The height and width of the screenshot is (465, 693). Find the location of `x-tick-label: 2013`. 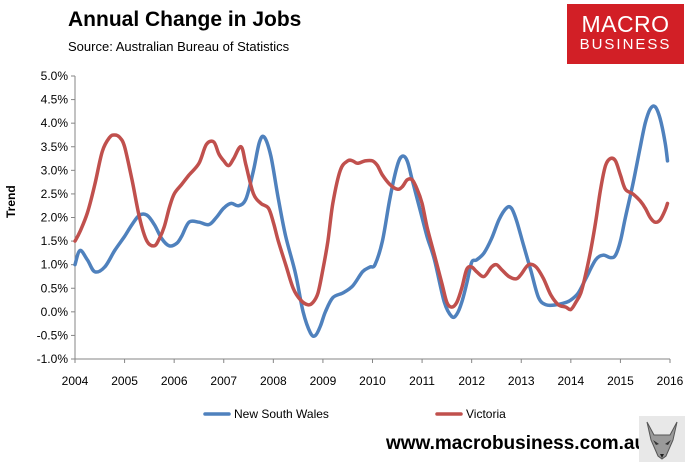

x-tick-label: 2013 is located at coordinates (521, 381).